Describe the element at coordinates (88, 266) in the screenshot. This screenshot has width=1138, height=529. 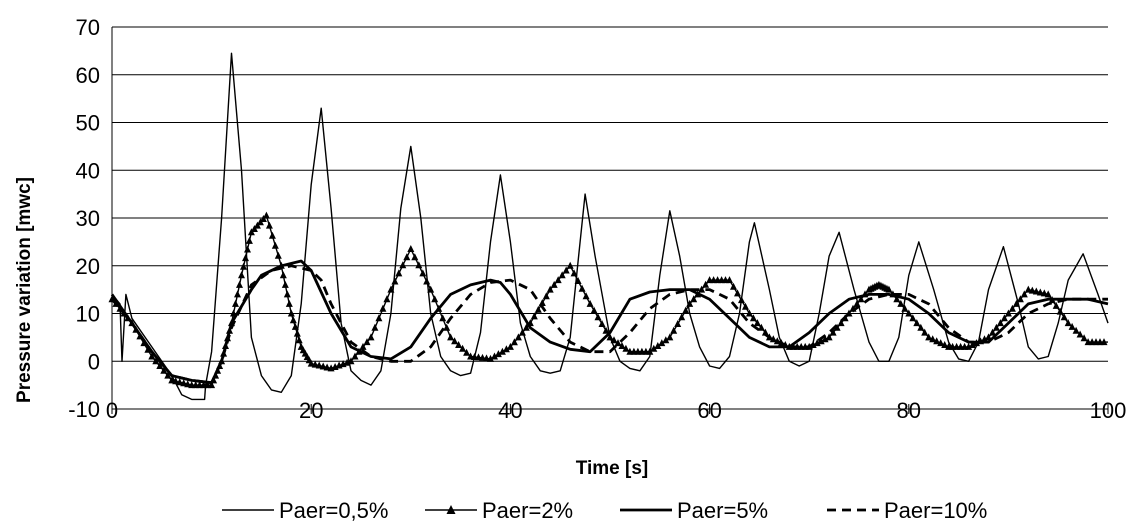
I see `y-tick-label: 20` at that location.